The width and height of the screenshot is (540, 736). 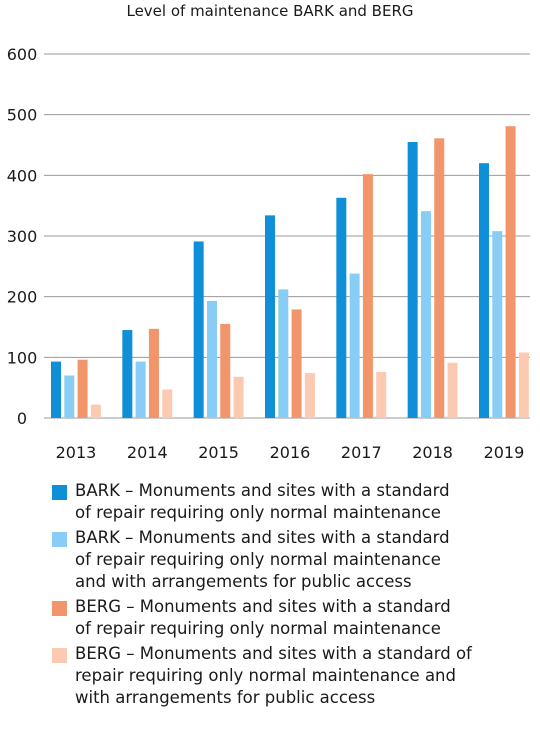 I want to click on y-tick-label: 600, so click(x=22, y=54).